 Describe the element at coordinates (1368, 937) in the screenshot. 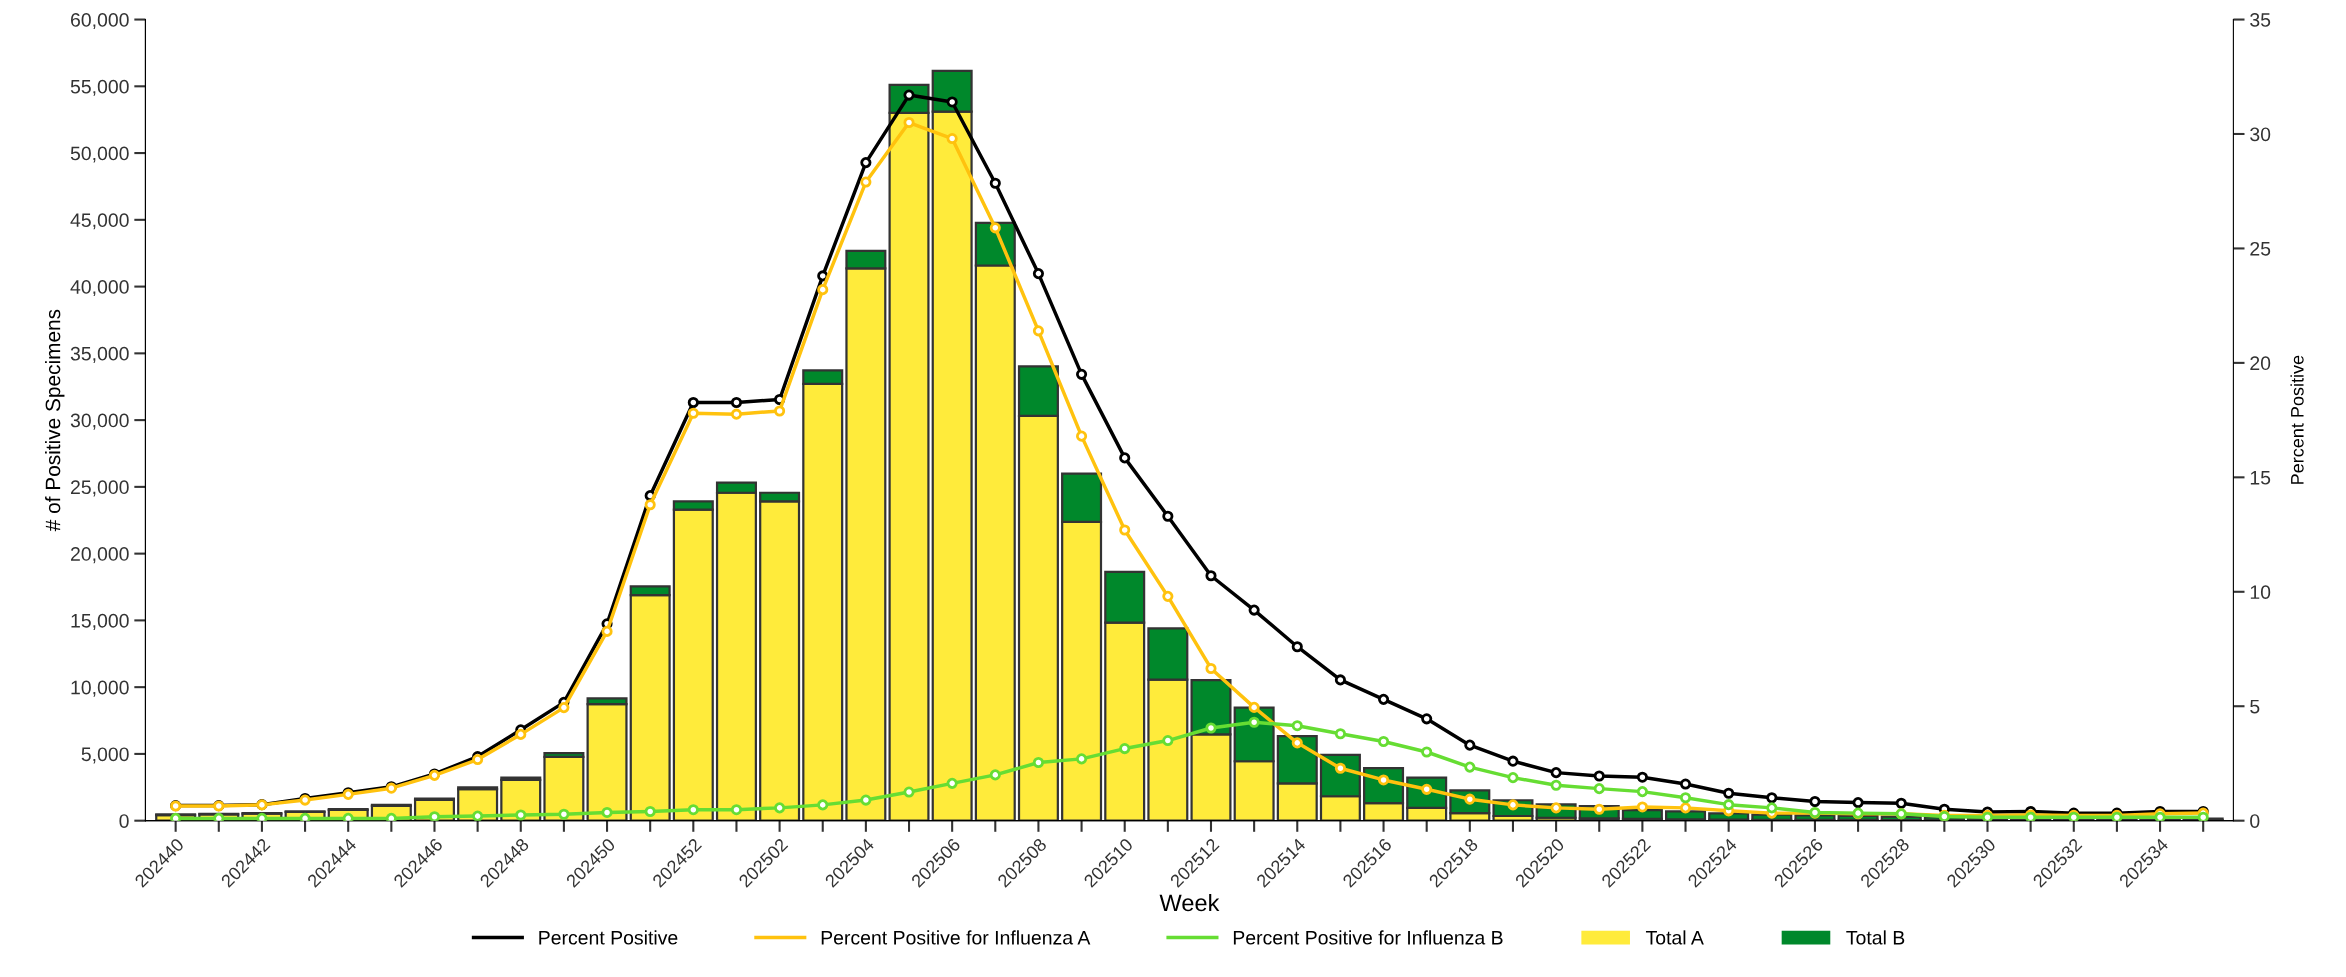

I see `legend-label: Percent Positive for Influenza B` at that location.